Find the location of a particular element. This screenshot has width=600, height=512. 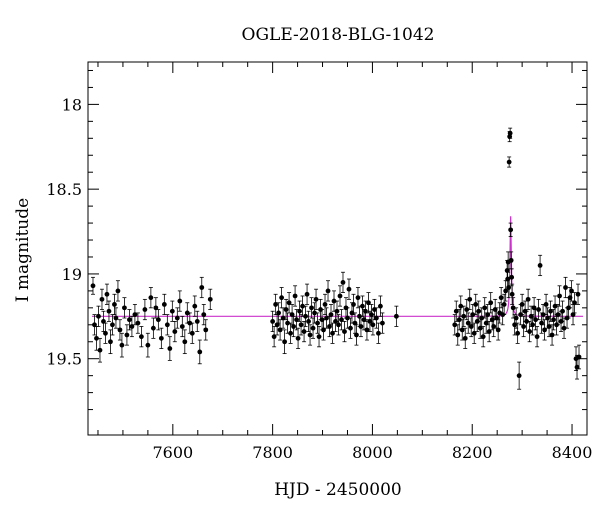

x-tick-label: 7800 is located at coordinates (272, 452).